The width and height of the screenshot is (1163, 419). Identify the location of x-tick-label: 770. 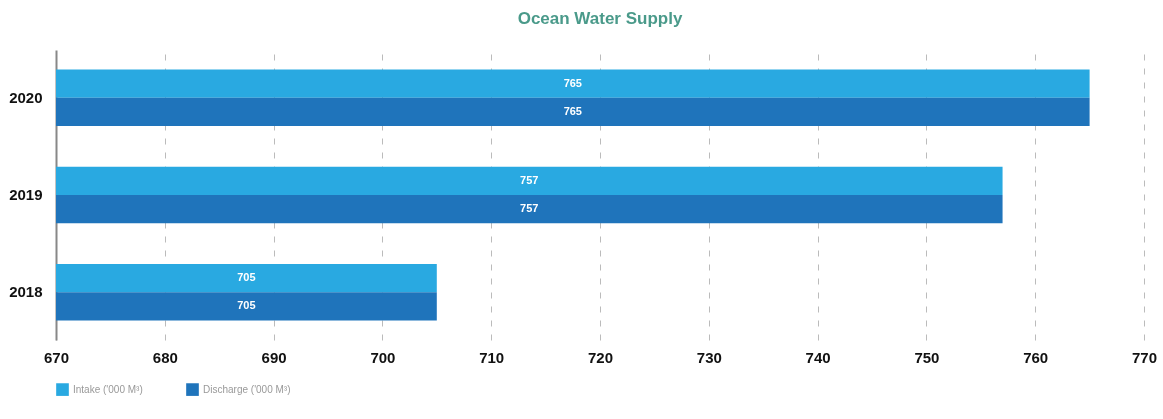
(1144, 357).